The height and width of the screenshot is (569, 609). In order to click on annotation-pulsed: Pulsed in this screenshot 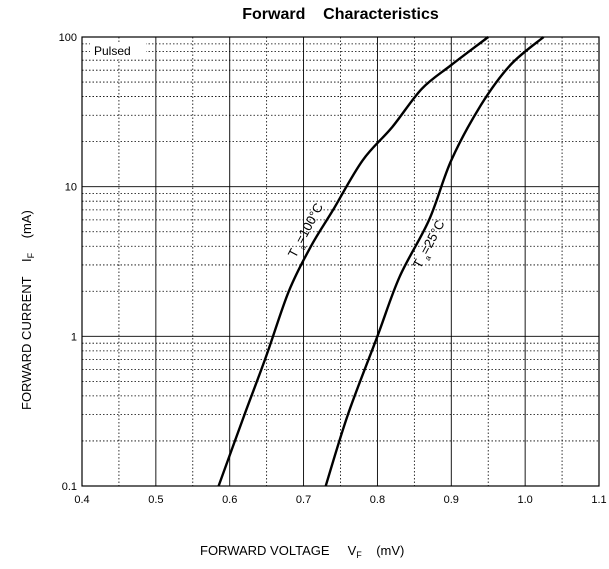, I will do `click(112, 51)`.